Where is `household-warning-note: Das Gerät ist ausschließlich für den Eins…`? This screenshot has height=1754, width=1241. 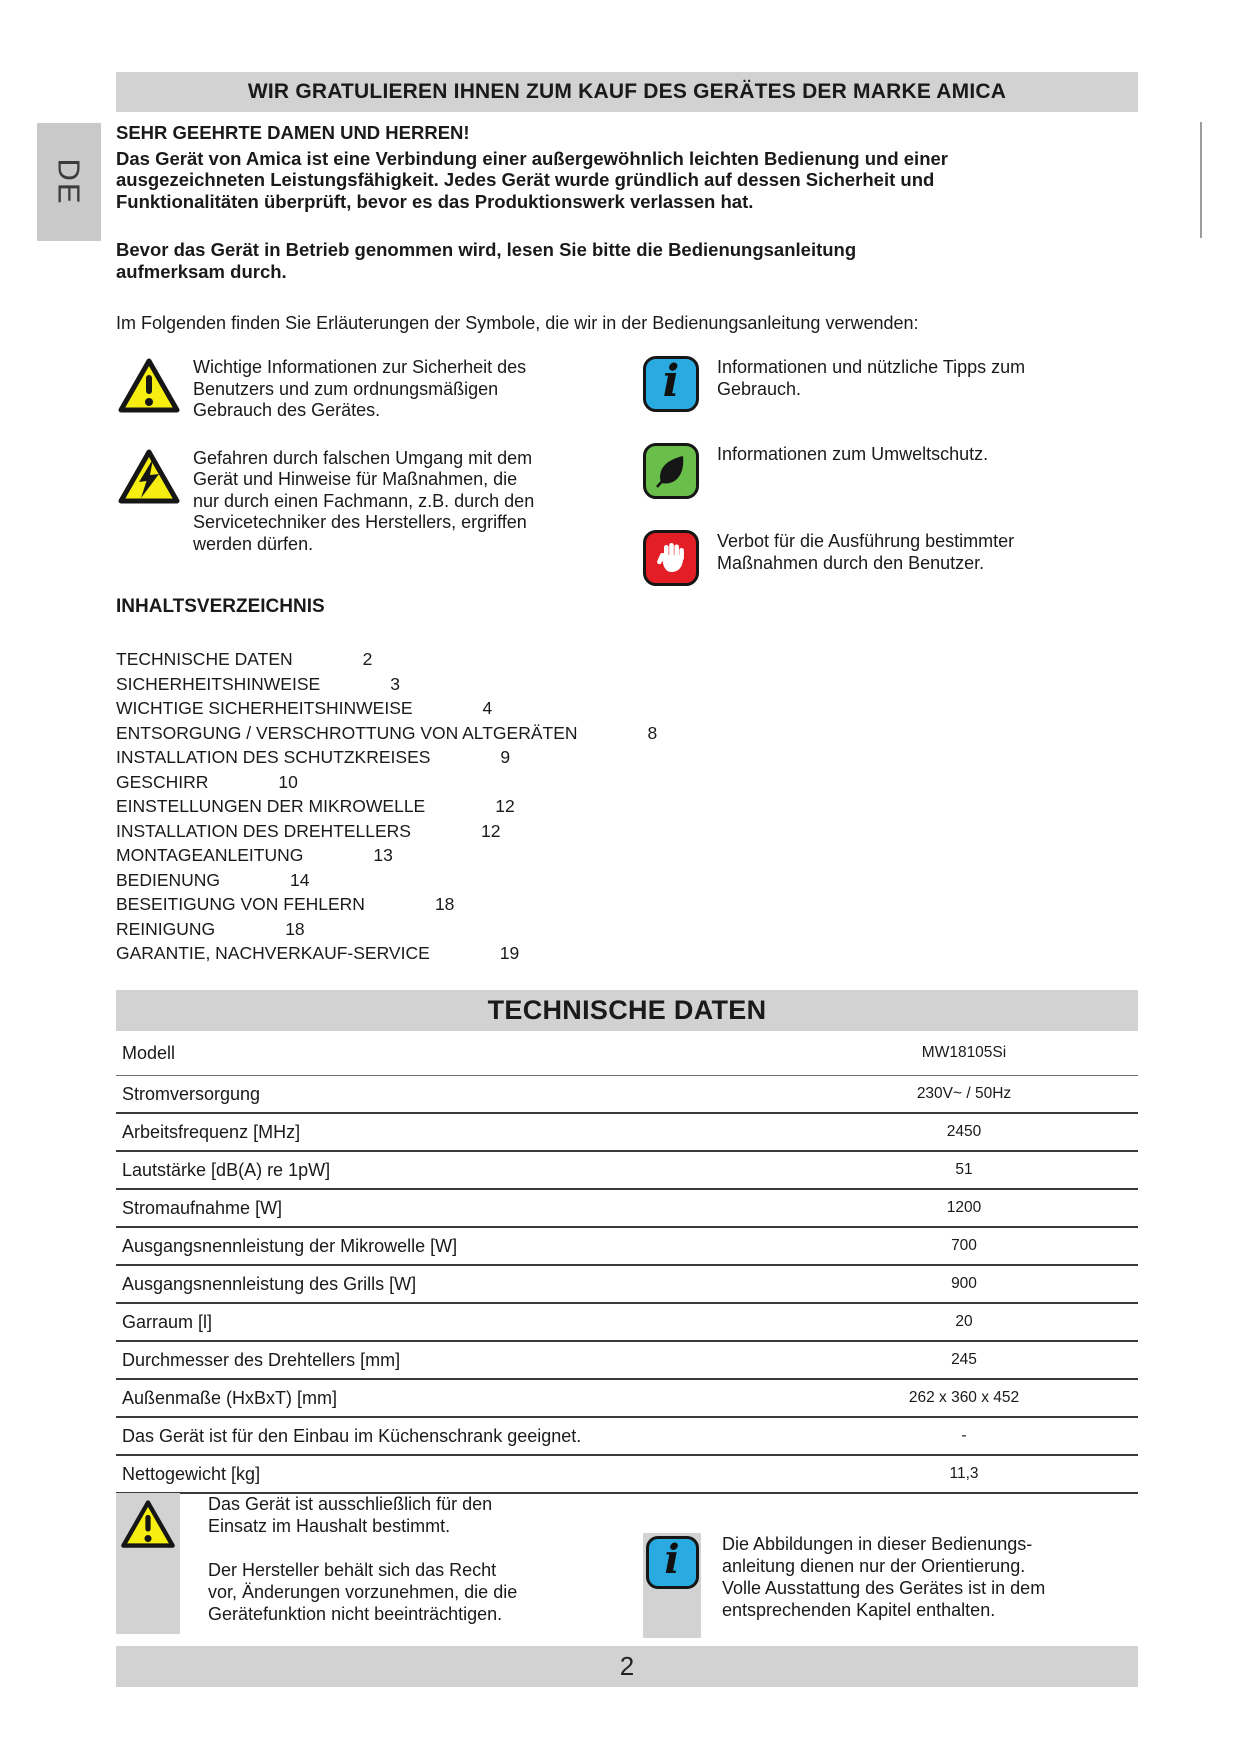 household-warning-note: Das Gerät ist ausschließlich für den Eins… is located at coordinates (379, 1563).